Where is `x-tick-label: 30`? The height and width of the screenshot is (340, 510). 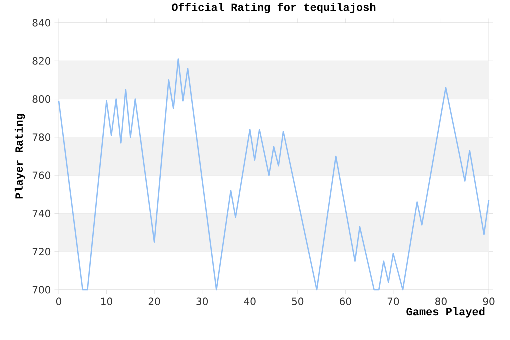 x-tick-label: 30 is located at coordinates (202, 302).